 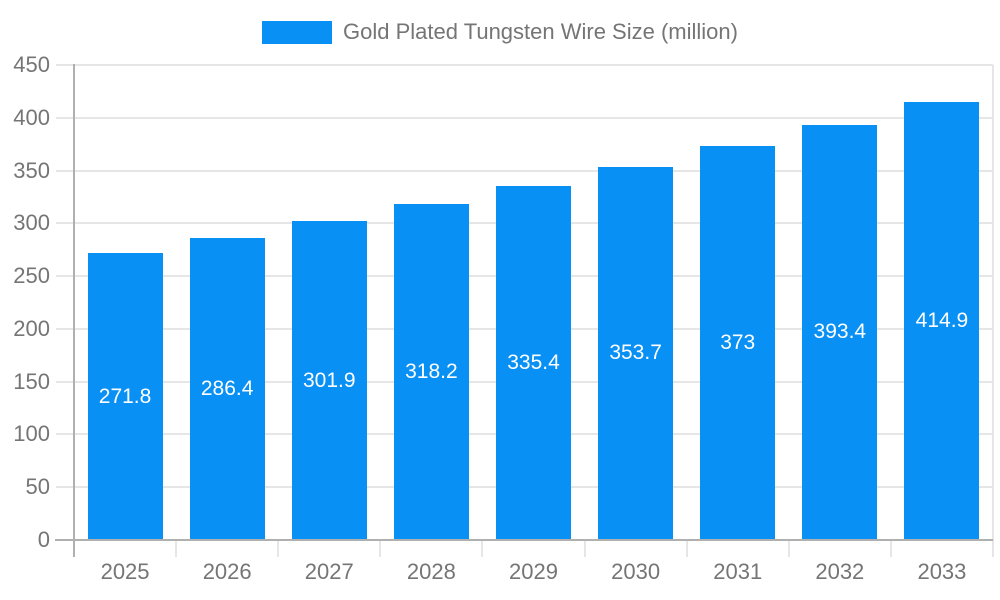 I want to click on bar-value-label: 353.7, so click(x=635, y=353).